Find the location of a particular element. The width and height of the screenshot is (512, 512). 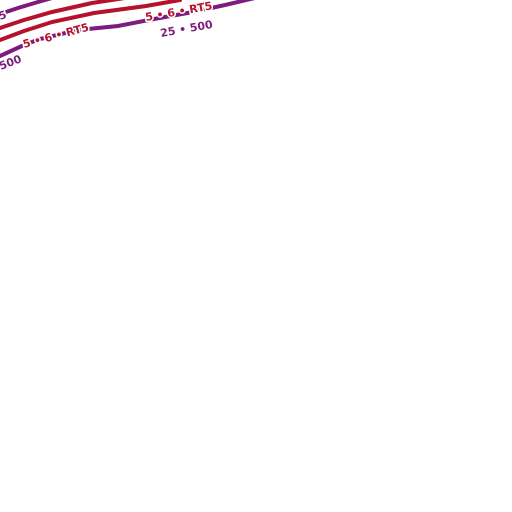

route-line-upper-purple is located at coordinates (26, 8).